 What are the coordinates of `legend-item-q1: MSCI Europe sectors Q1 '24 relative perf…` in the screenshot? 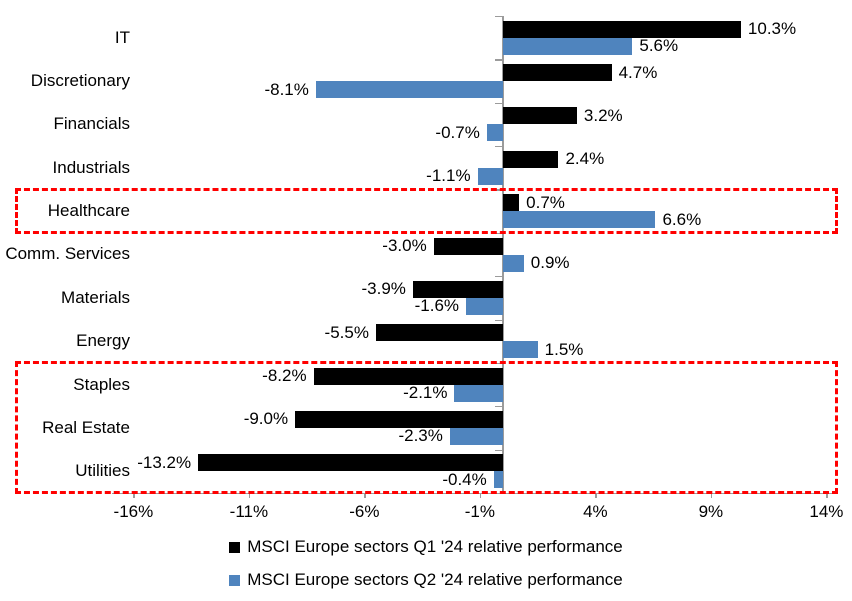 It's located at (426, 547).